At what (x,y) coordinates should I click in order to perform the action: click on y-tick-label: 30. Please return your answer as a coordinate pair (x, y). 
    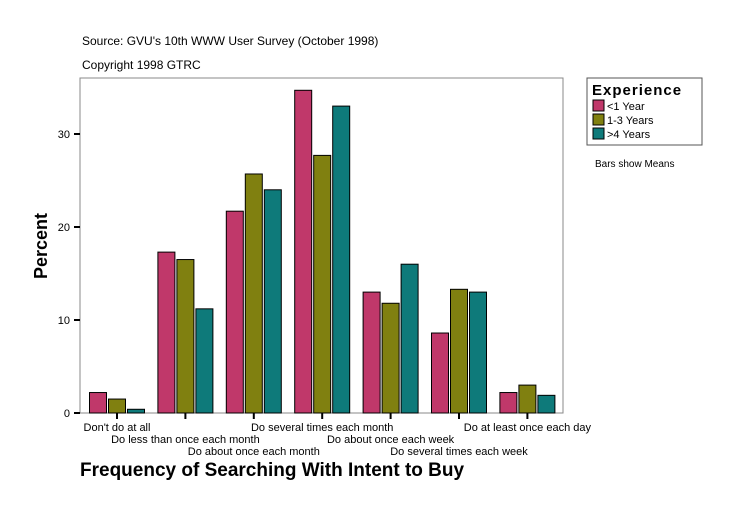
    Looking at the image, I should click on (64, 135).